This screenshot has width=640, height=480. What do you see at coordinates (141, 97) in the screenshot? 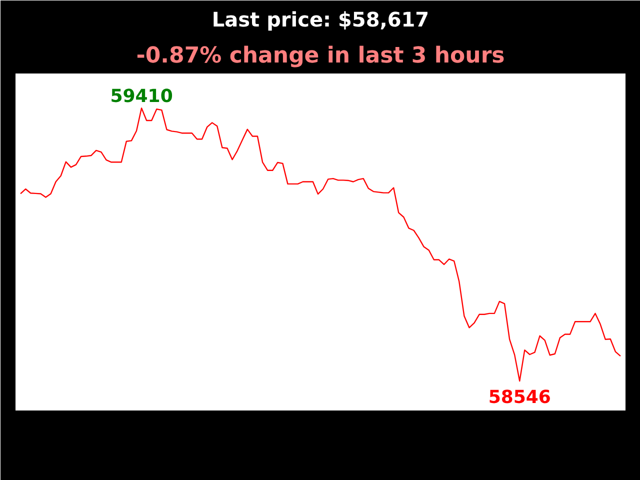
I see `data-label: 59410` at bounding box center [141, 97].